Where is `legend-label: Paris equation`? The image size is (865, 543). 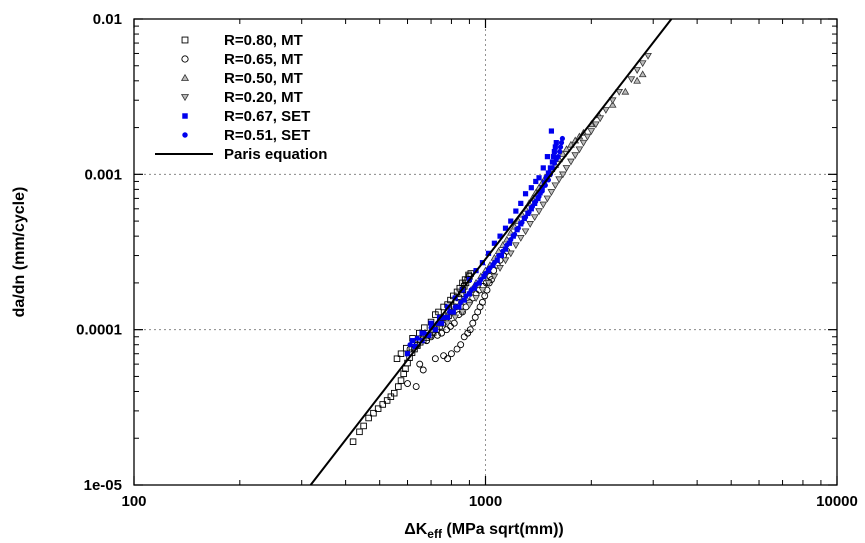 legend-label: Paris equation is located at coordinates (275, 154).